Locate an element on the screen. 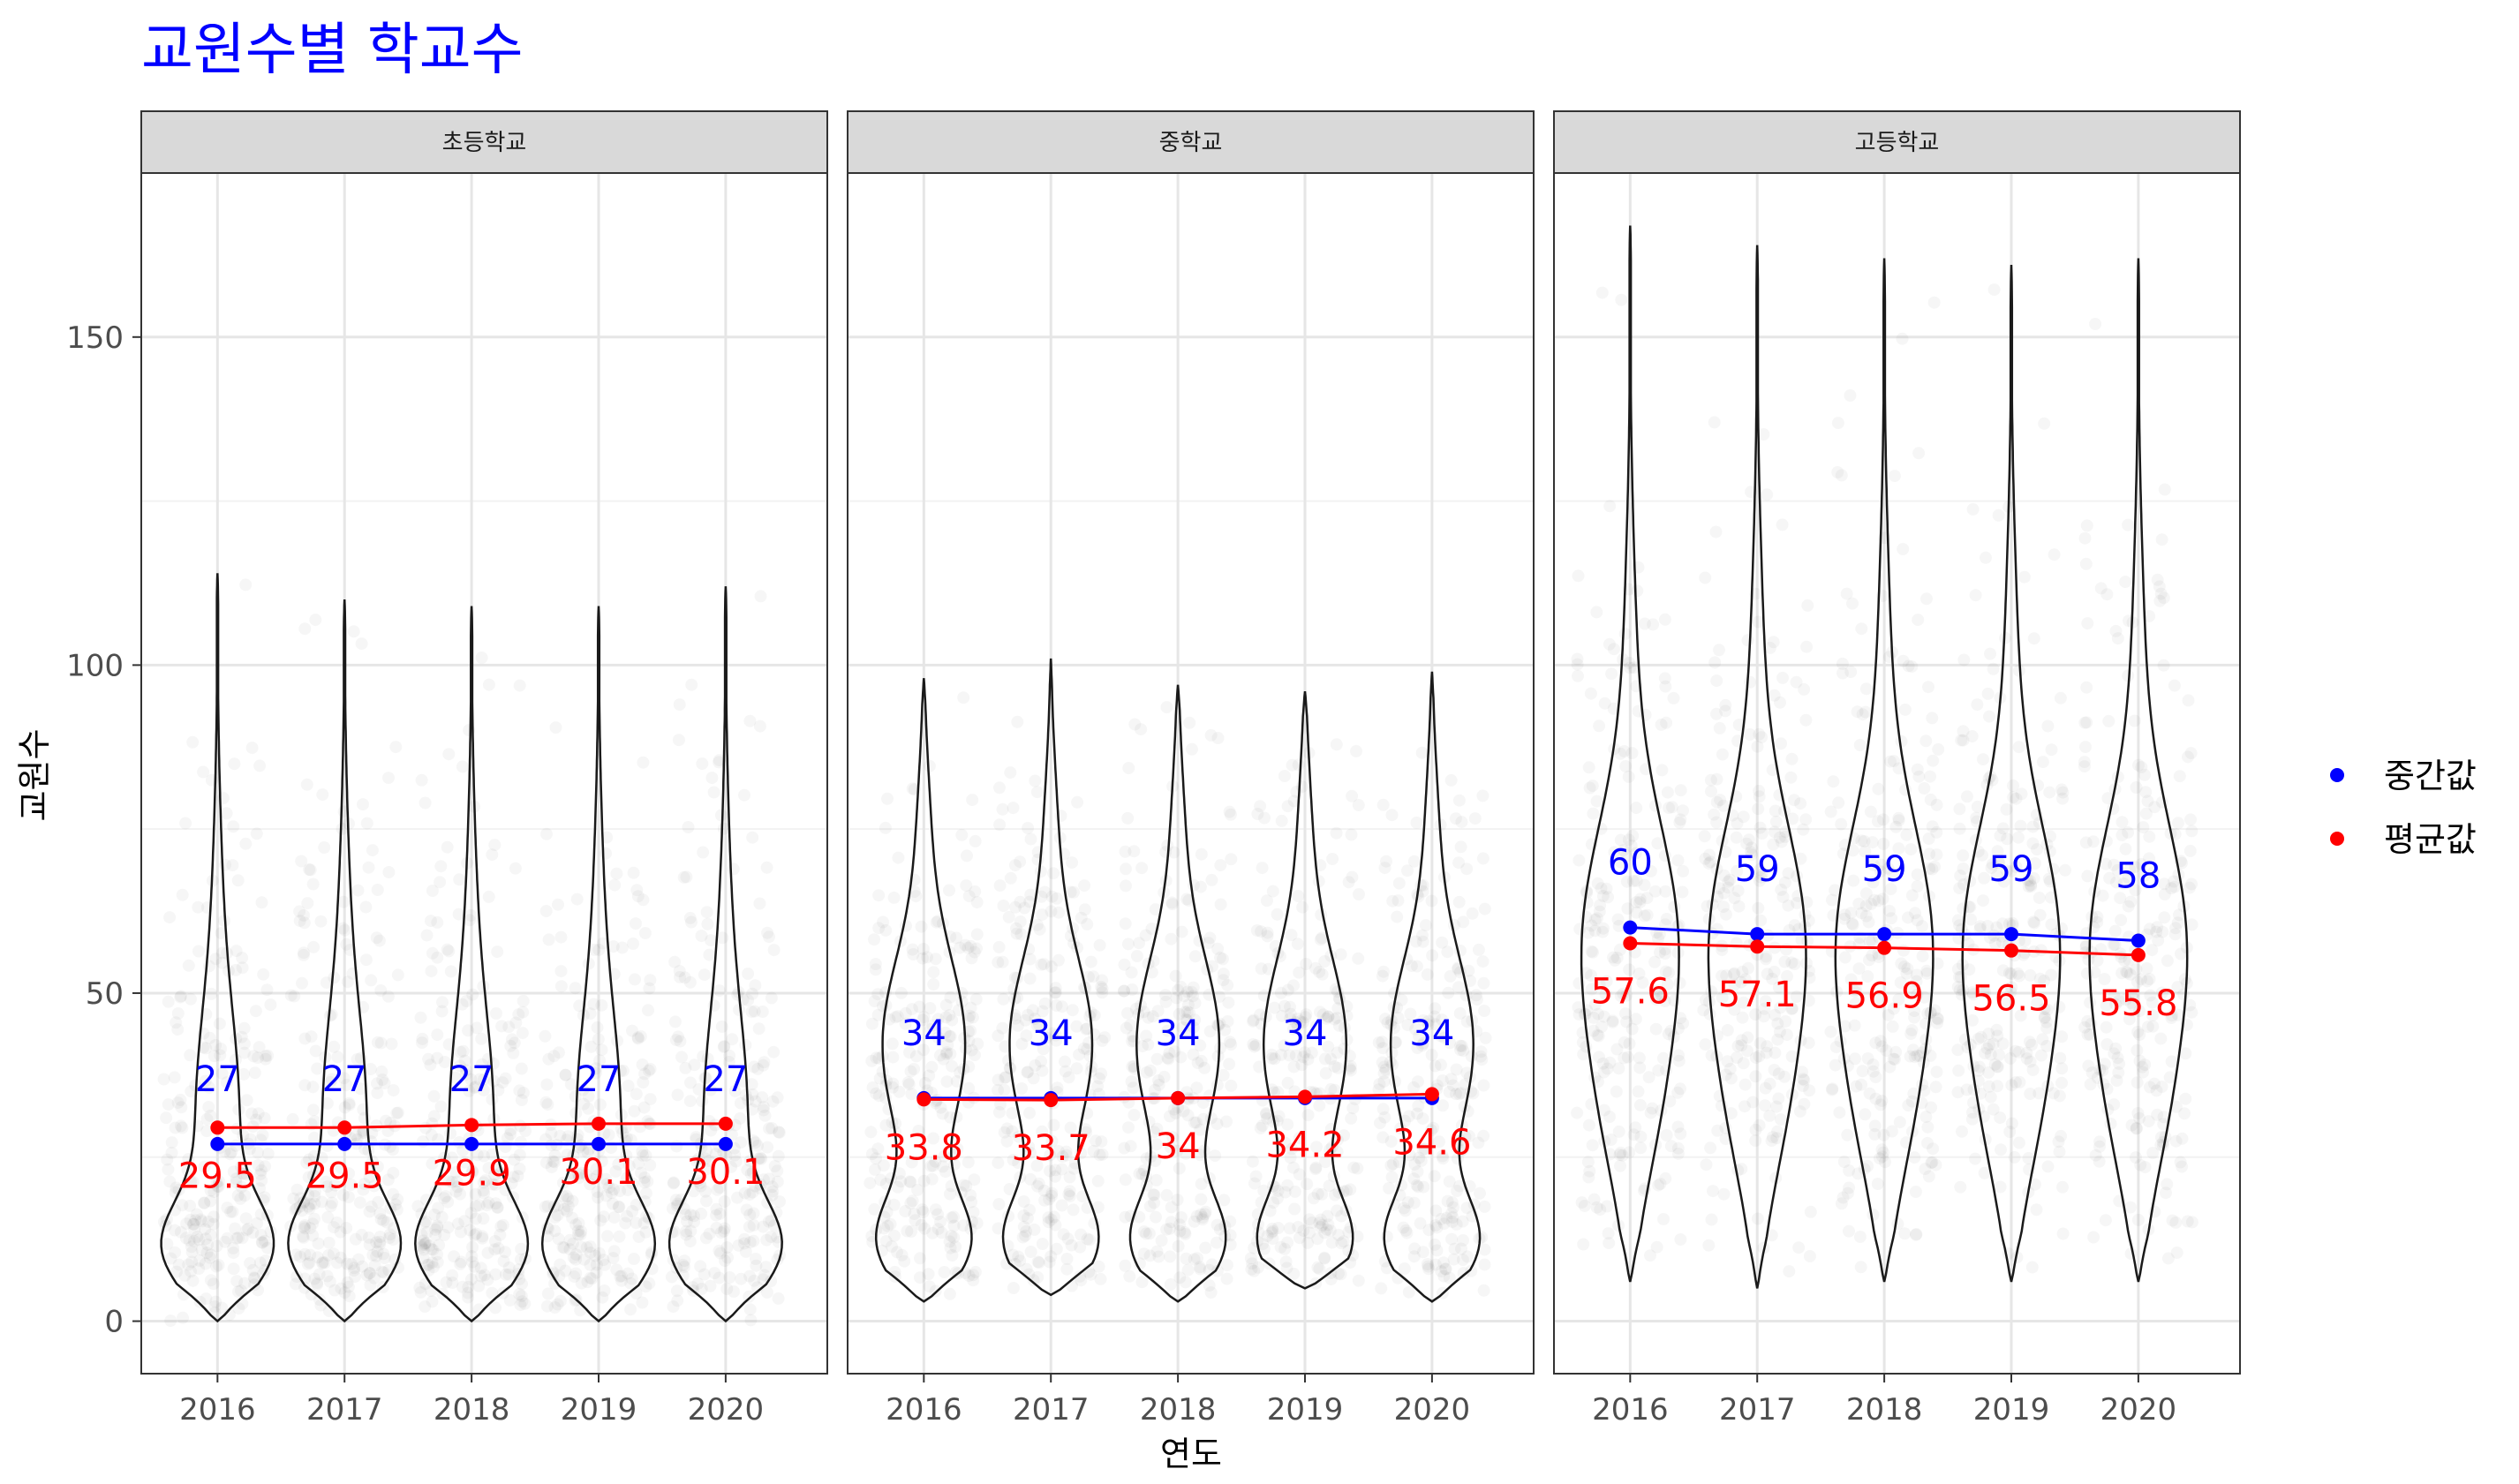 This screenshot has width=2519, height=1484. mean-point is located at coordinates (217, 1127).